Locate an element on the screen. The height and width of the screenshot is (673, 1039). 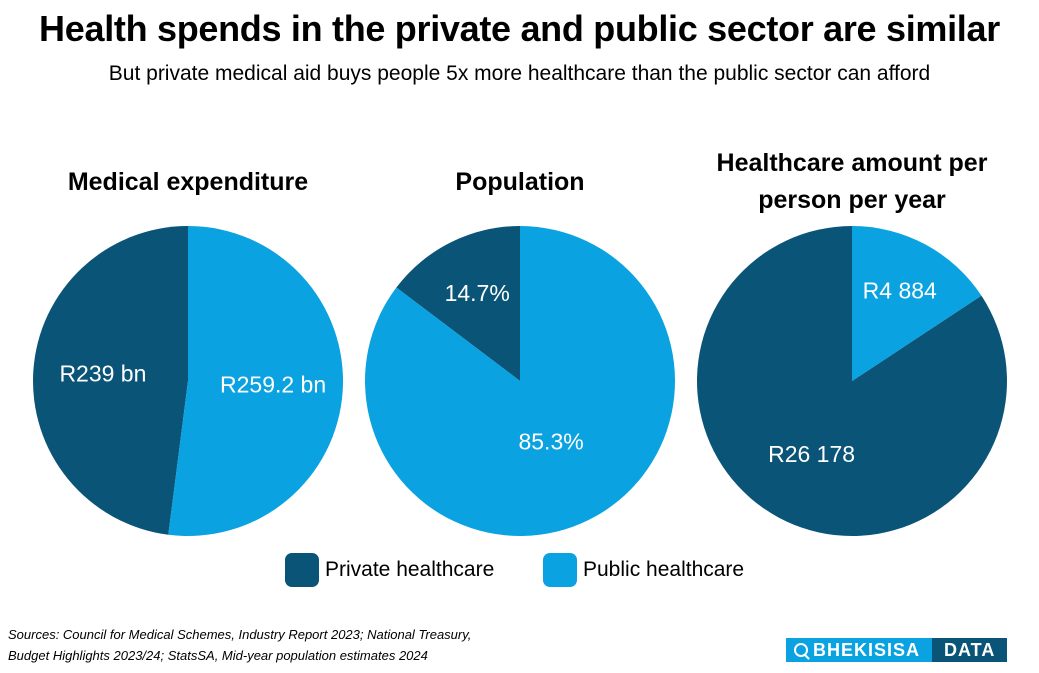
pie-2-label-private: R26 178 is located at coordinates (811, 454).